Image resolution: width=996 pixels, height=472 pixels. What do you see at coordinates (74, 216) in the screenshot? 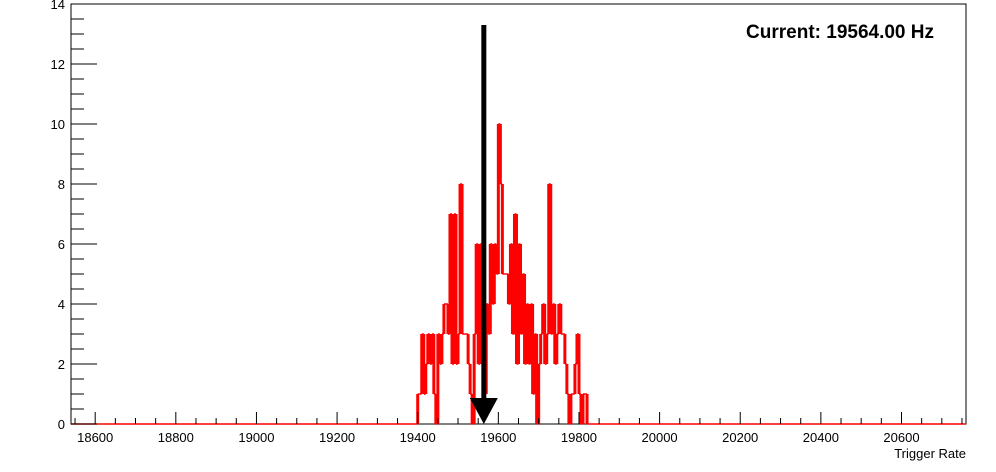
I see `y-axis: 0 2 4 6 8 10 12 14` at bounding box center [74, 216].